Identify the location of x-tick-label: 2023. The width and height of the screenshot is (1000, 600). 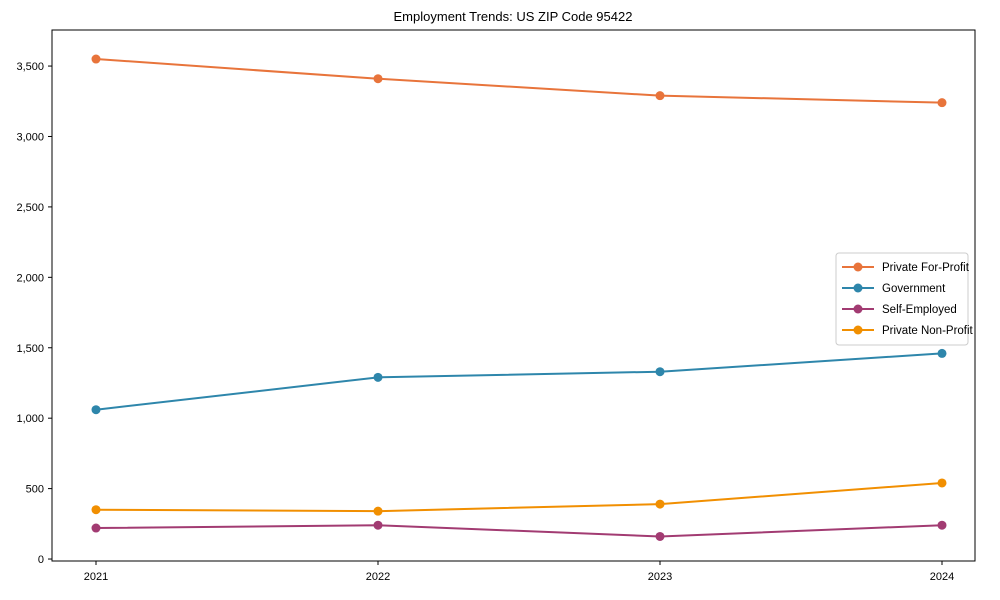
(660, 577).